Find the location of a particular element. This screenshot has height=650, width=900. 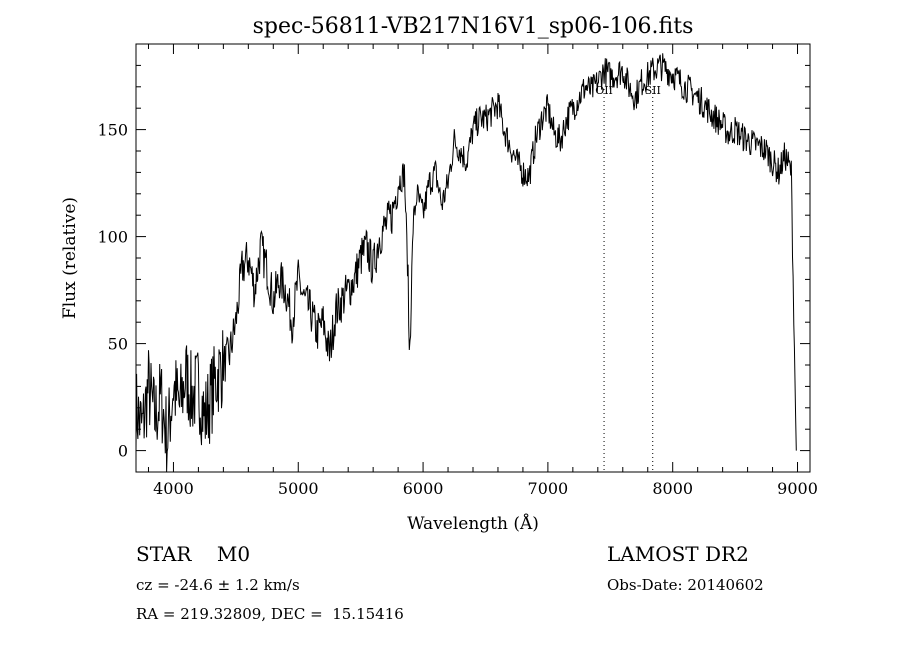

x-tick-label: 5000 is located at coordinates (298, 488).